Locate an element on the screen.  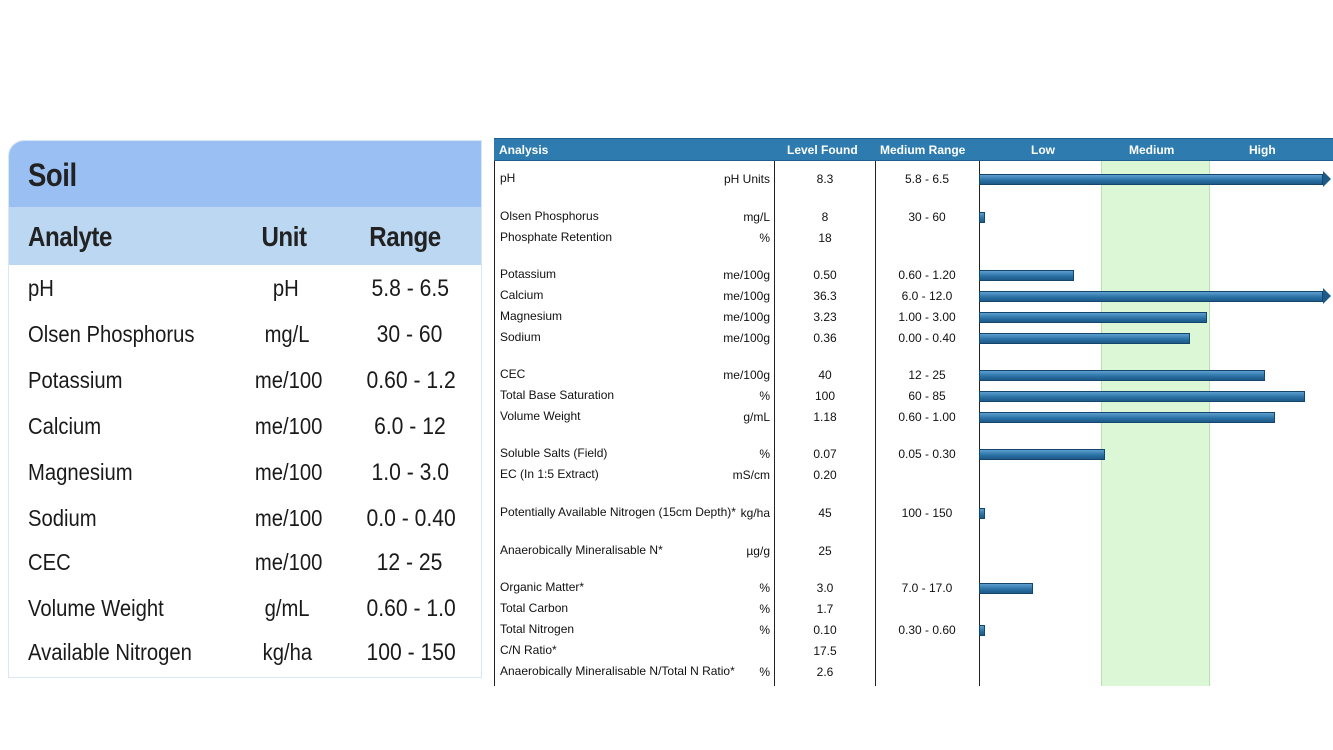
level-found-cell: 8 is located at coordinates (825, 217).